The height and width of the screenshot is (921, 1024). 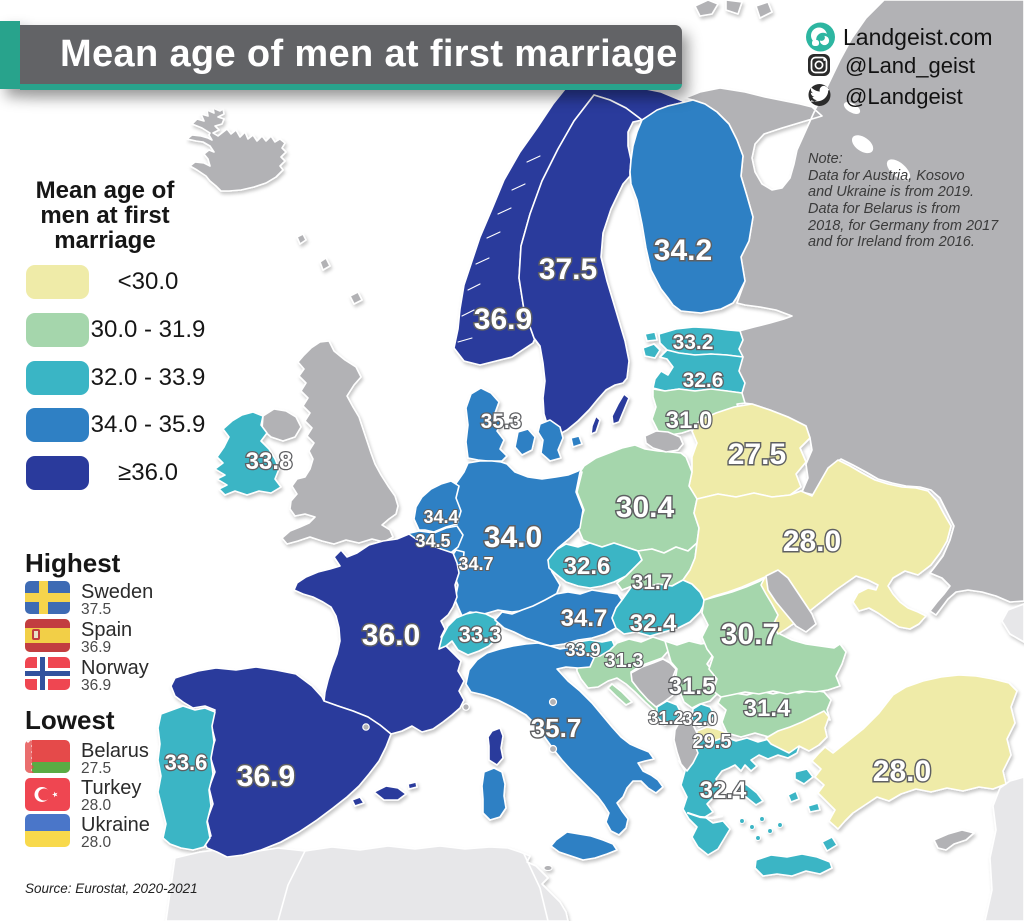 I want to click on svg-text: 31.3, so click(x=624, y=661).